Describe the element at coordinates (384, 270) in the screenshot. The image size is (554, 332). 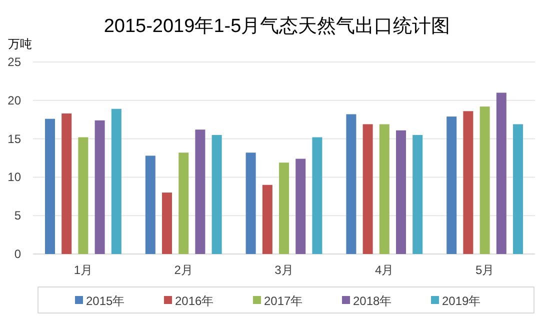
I see `x-tick-label: 4月` at that location.